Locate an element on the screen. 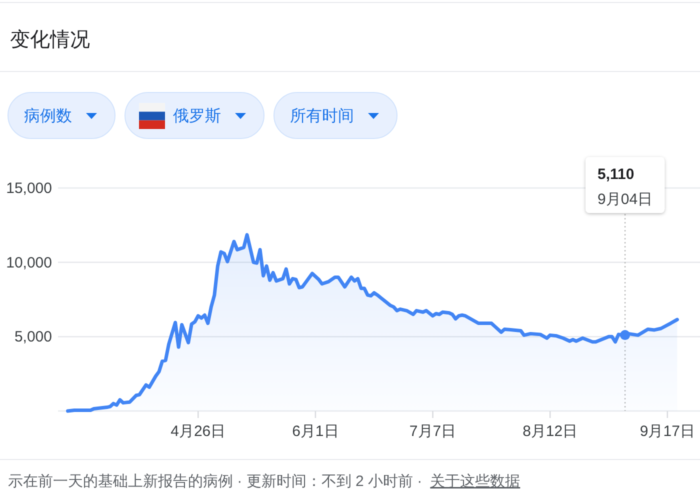  control-dropdown: 病例数 is located at coordinates (62, 115).